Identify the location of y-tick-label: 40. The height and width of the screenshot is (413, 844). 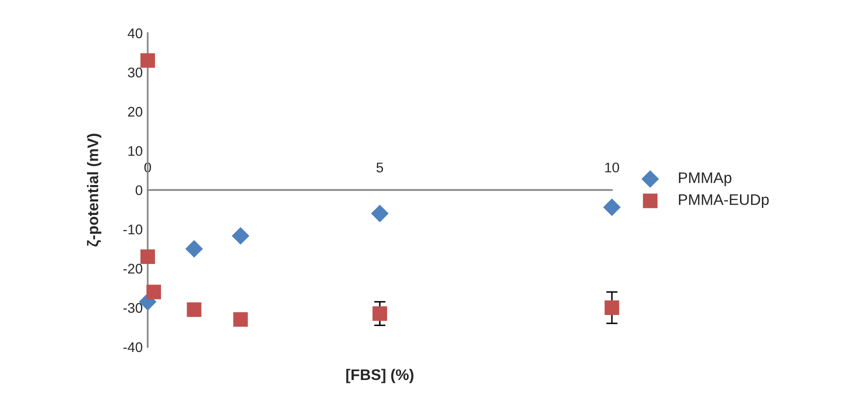
(135, 33).